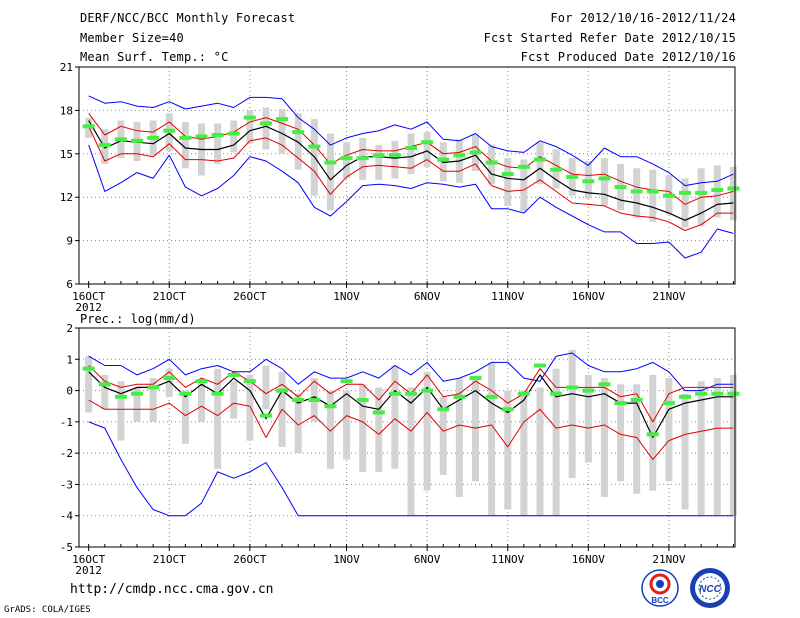 The width and height of the screenshot is (800, 618). What do you see at coordinates (668, 296) in the screenshot?
I see `temp-xtick-label: 21NOV` at bounding box center [668, 296].